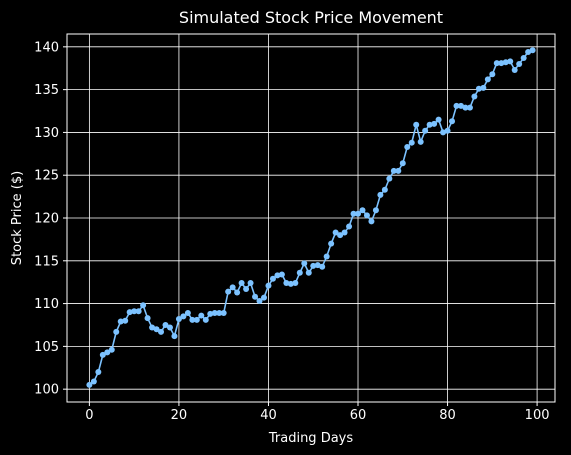 The image size is (571, 455). What do you see at coordinates (46, 219) in the screenshot?
I see `y-tick-label: 120` at bounding box center [46, 219].